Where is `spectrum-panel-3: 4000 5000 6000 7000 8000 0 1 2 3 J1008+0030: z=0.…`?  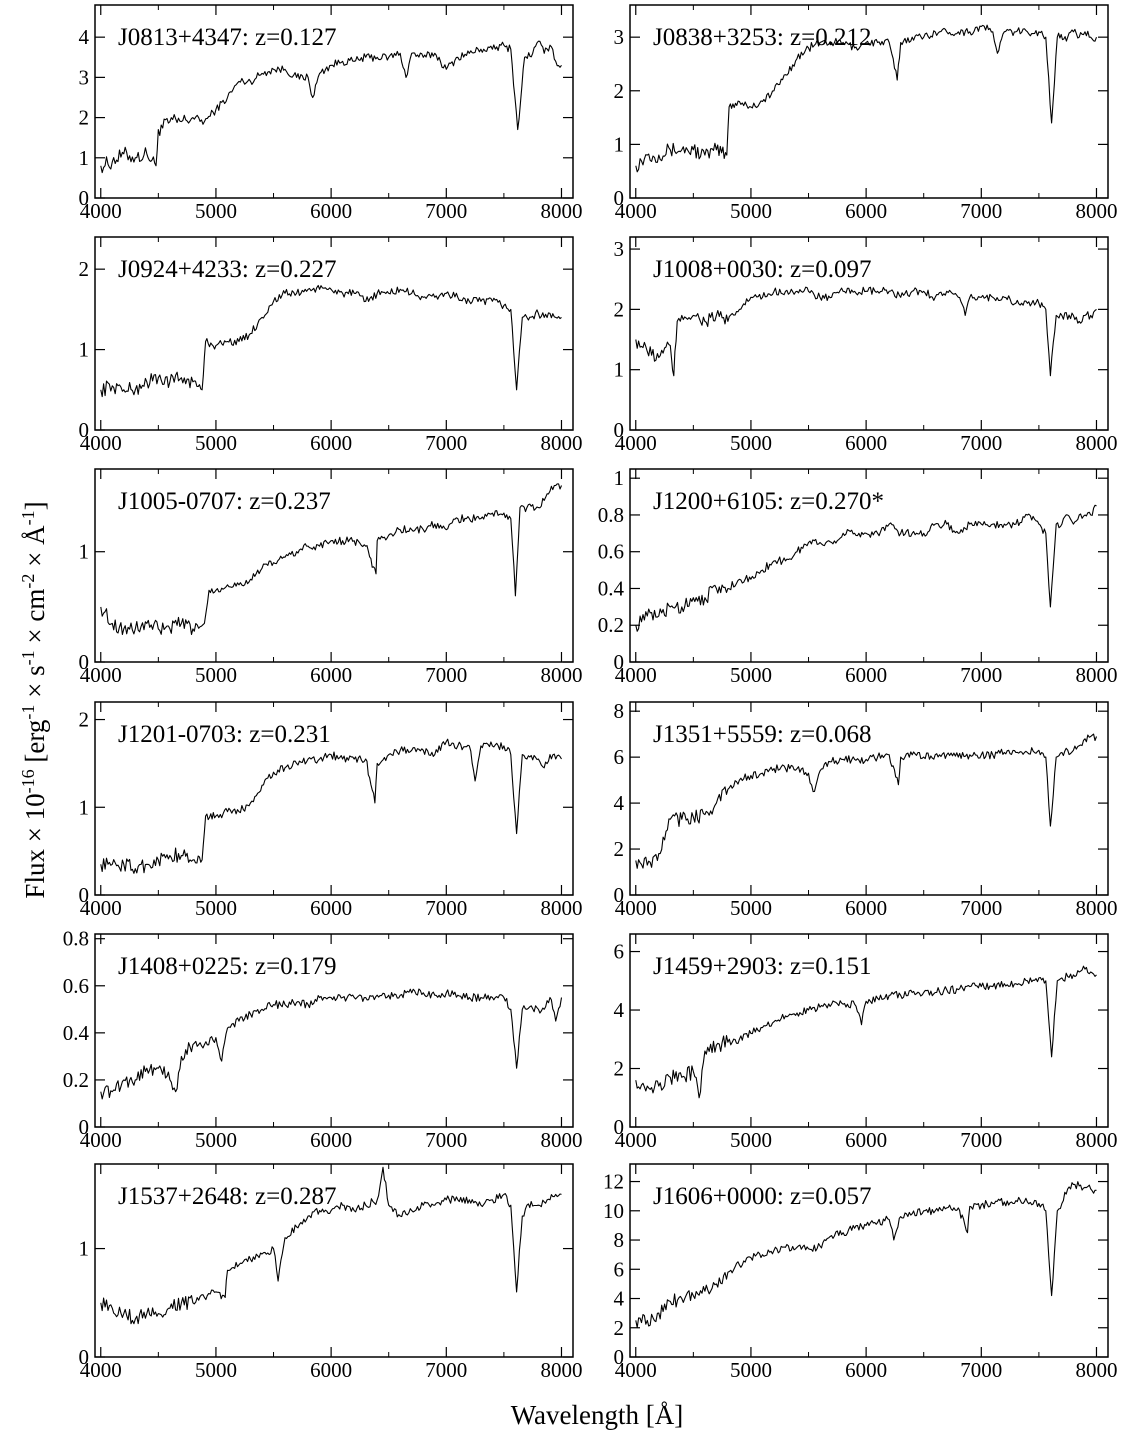
spectrum-panel-3: 4000 5000 6000 7000 8000 0 1 2 3 J1008+0030: z=0.… is located at coordinates (865, 345).